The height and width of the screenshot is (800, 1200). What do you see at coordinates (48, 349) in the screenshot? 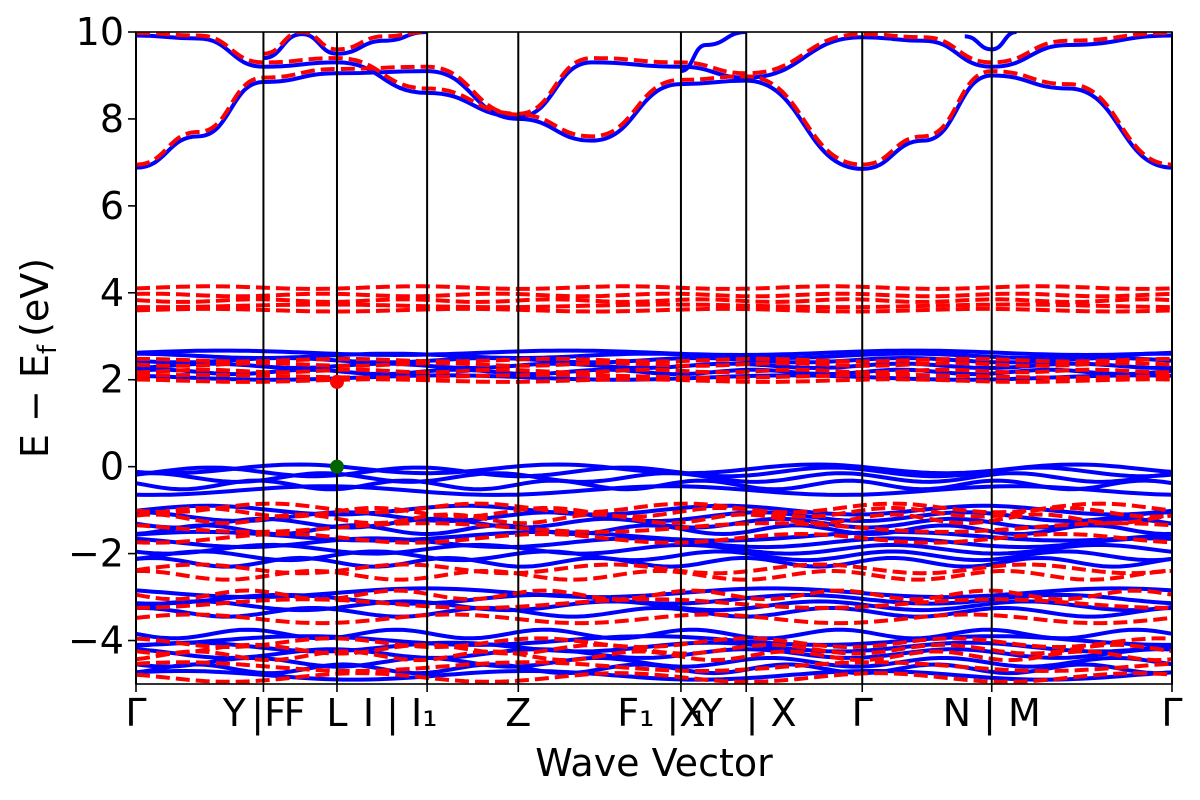
I see `y-axis-title-sub: f` at bounding box center [48, 349].